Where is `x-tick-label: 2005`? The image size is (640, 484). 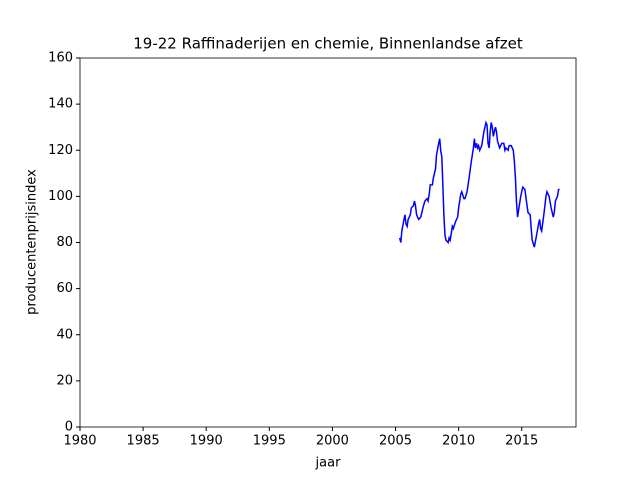
x-tick-label: 2005 is located at coordinates (395, 441).